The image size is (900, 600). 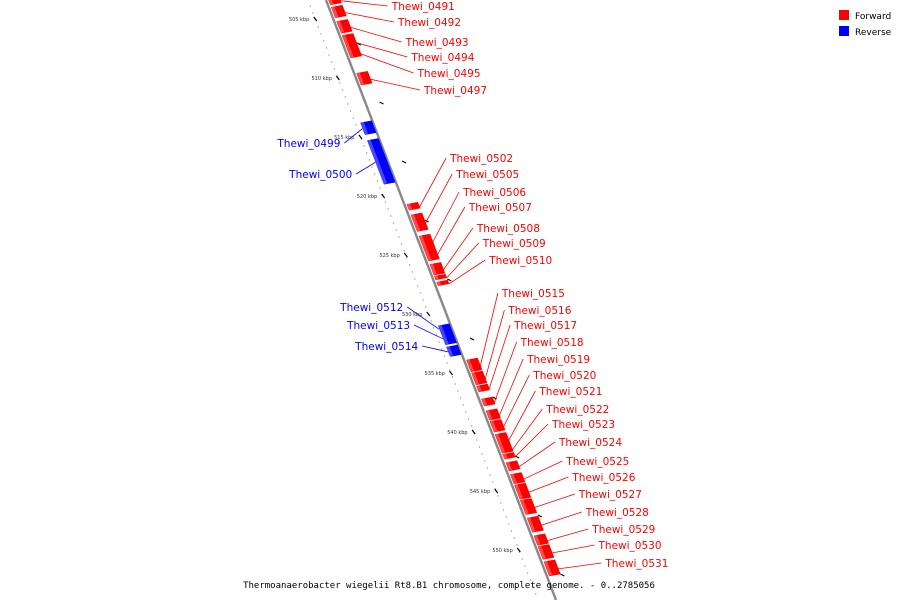 What do you see at coordinates (442, 58) in the screenshot?
I see `gene-label: Thewi_0494` at bounding box center [442, 58].